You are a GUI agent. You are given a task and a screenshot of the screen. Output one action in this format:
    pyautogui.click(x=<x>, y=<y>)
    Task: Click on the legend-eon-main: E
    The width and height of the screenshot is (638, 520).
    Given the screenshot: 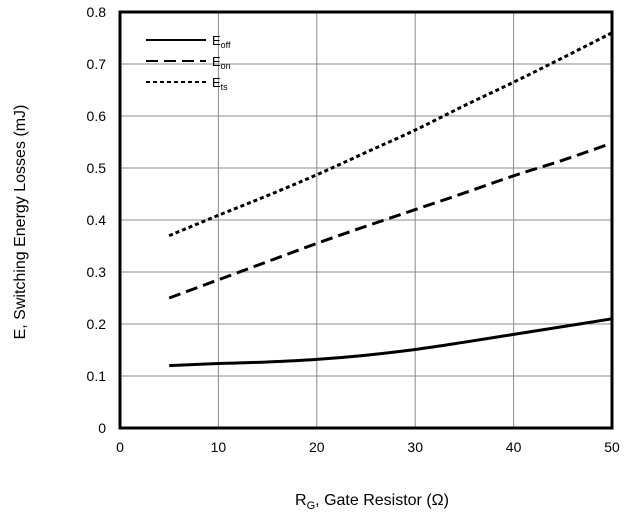 What is the action you would take?
    pyautogui.click(x=216, y=61)
    